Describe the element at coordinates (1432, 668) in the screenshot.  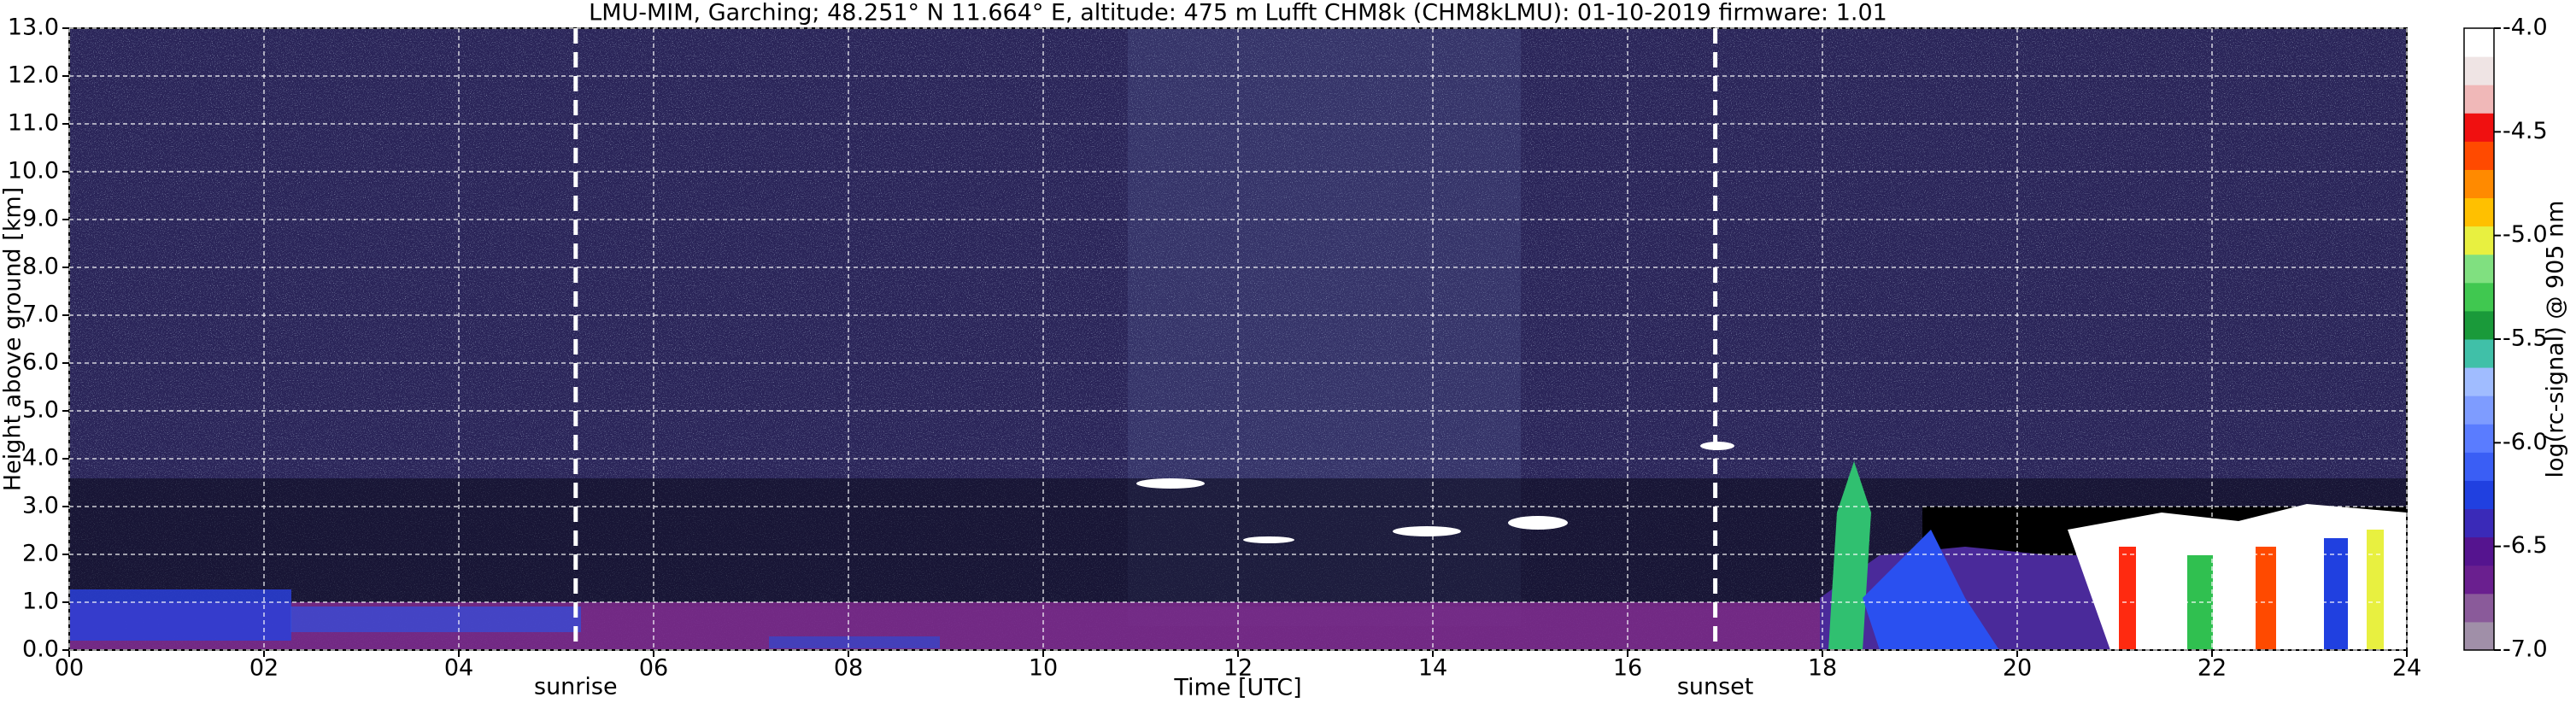
I see `x-tick-label: 14` at that location.